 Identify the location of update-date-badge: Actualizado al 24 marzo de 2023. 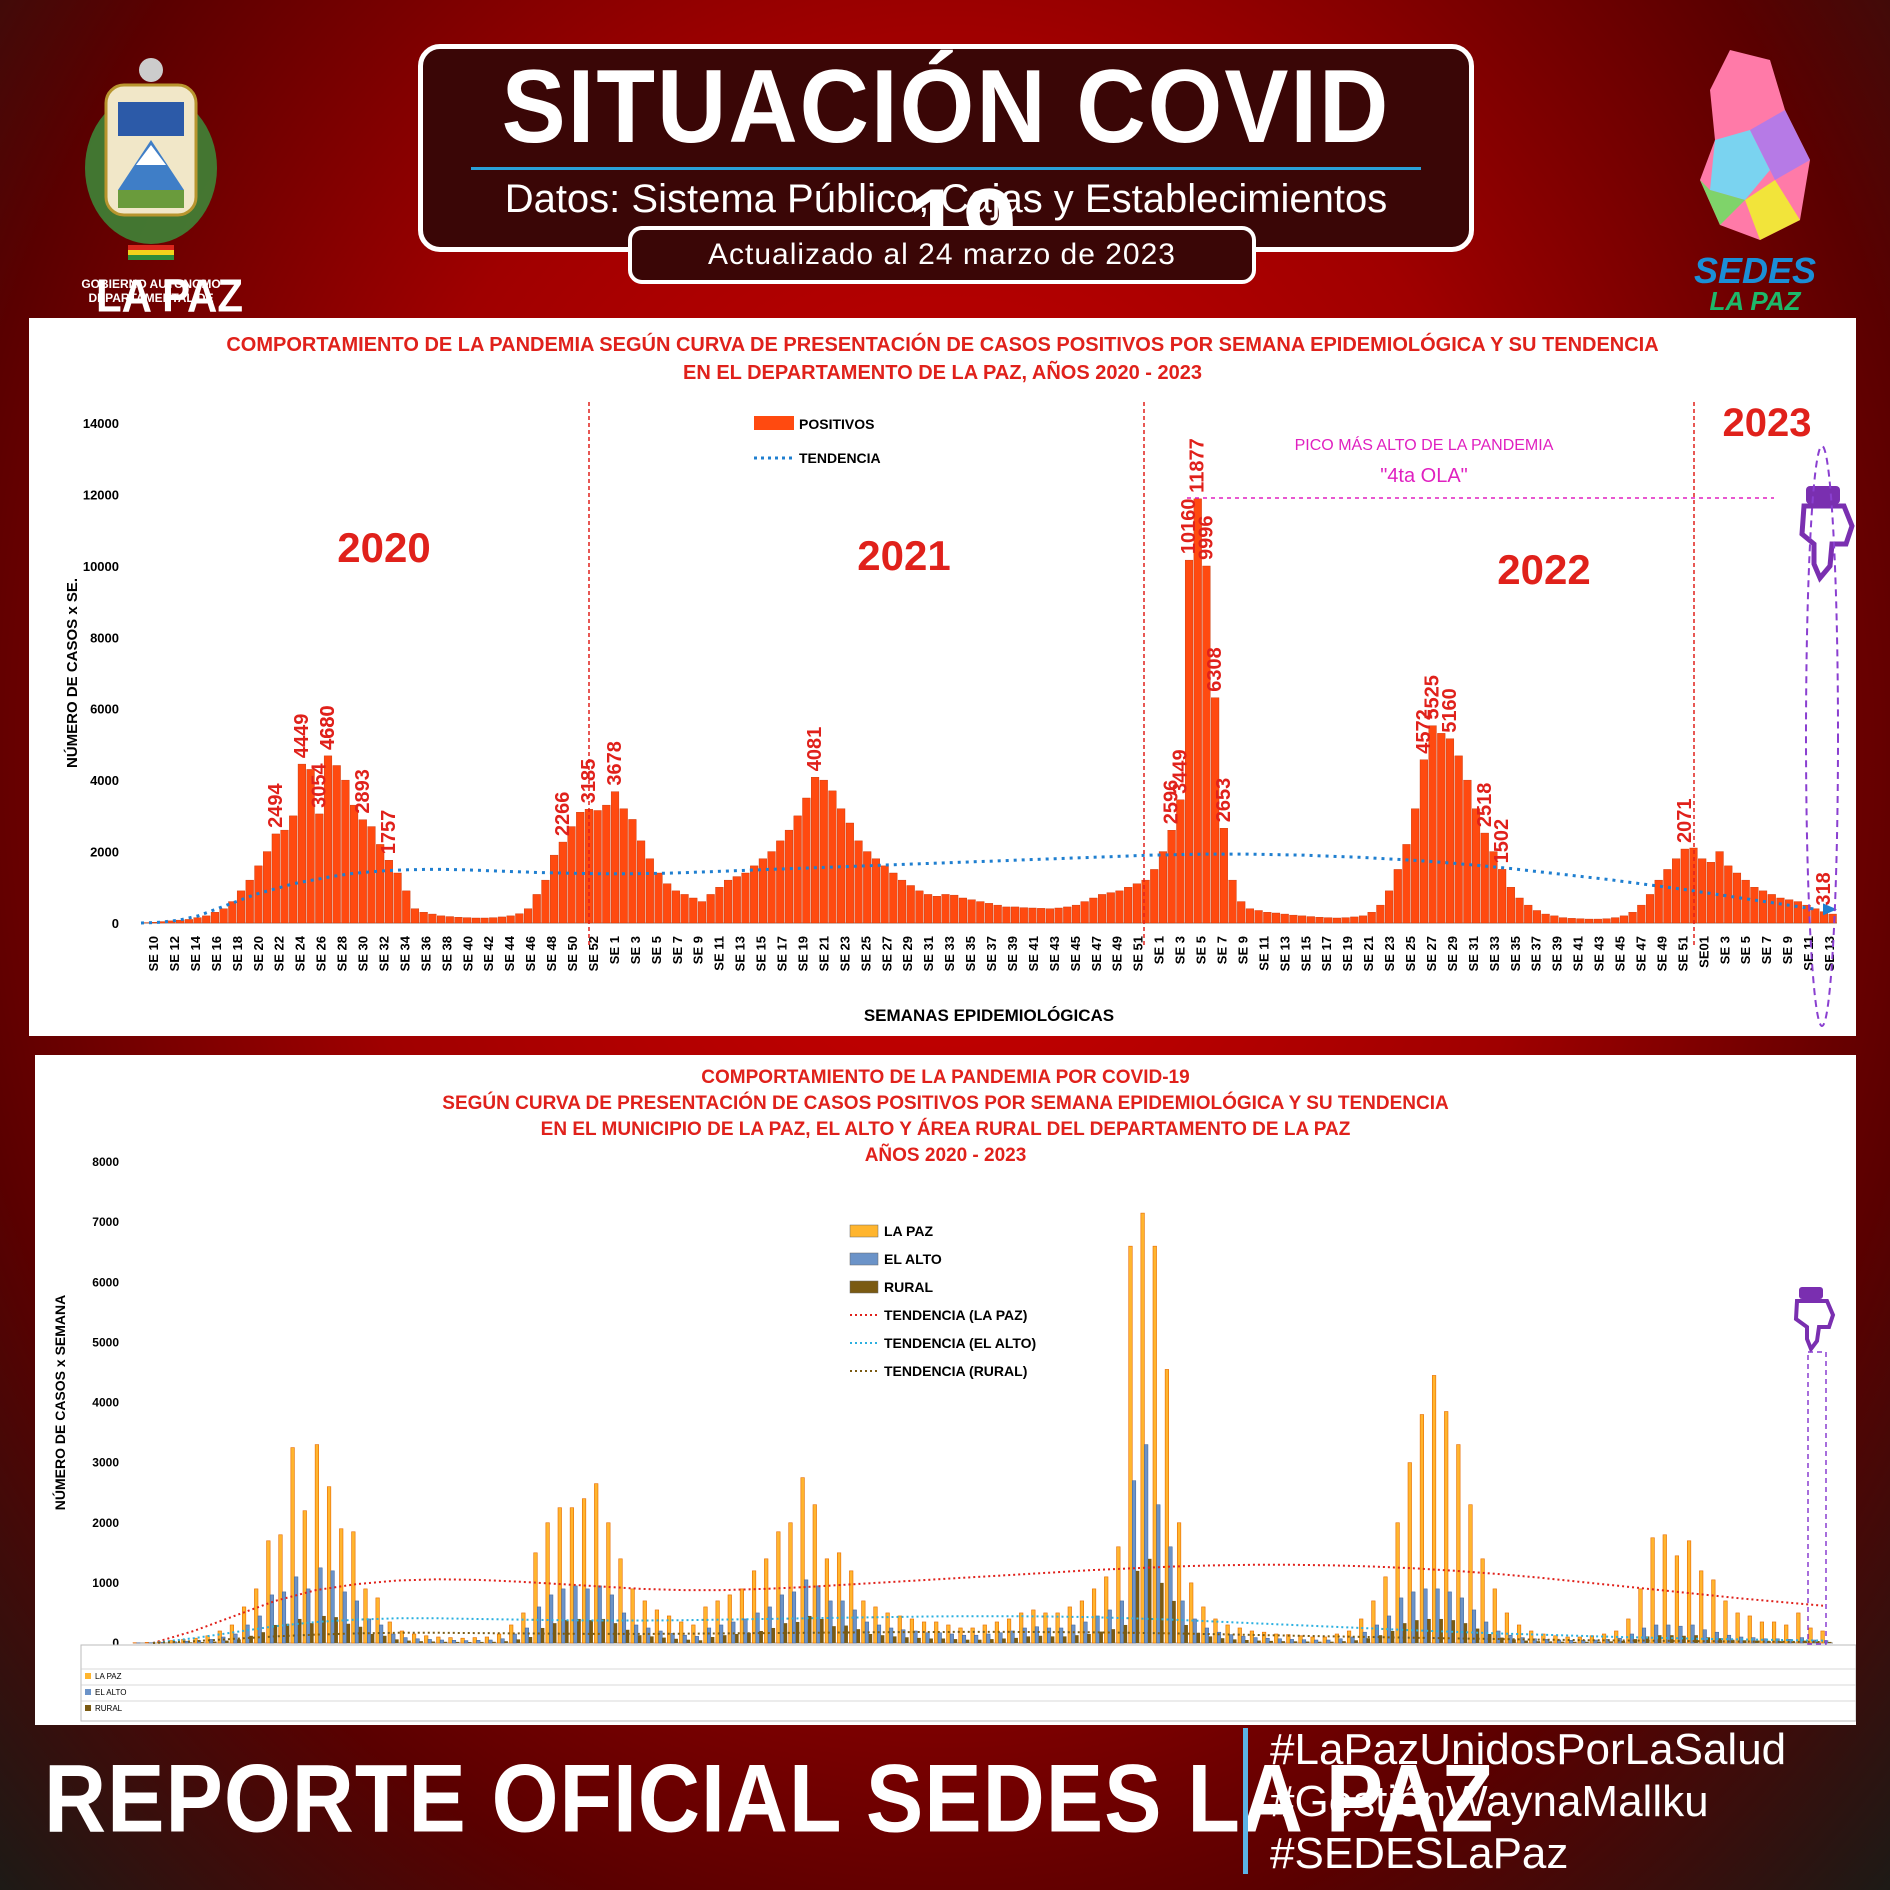
(942, 255).